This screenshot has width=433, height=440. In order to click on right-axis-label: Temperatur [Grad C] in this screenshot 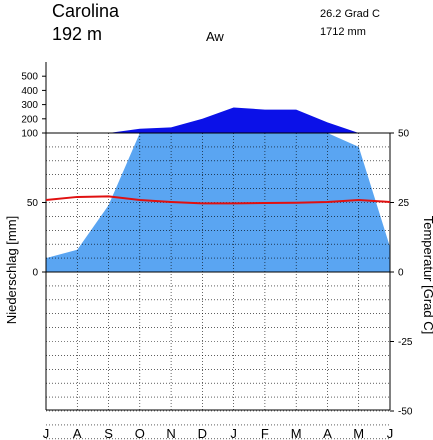, I will do `click(427, 275)`.